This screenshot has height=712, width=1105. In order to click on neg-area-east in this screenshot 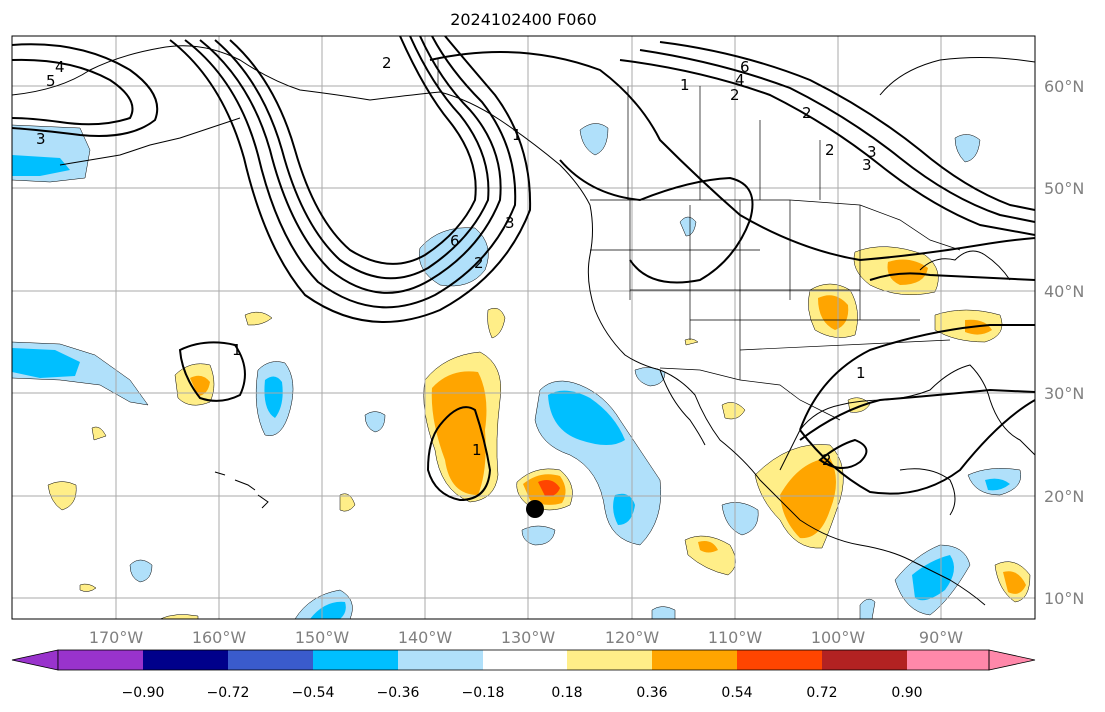, I will do `click(967, 148)`.